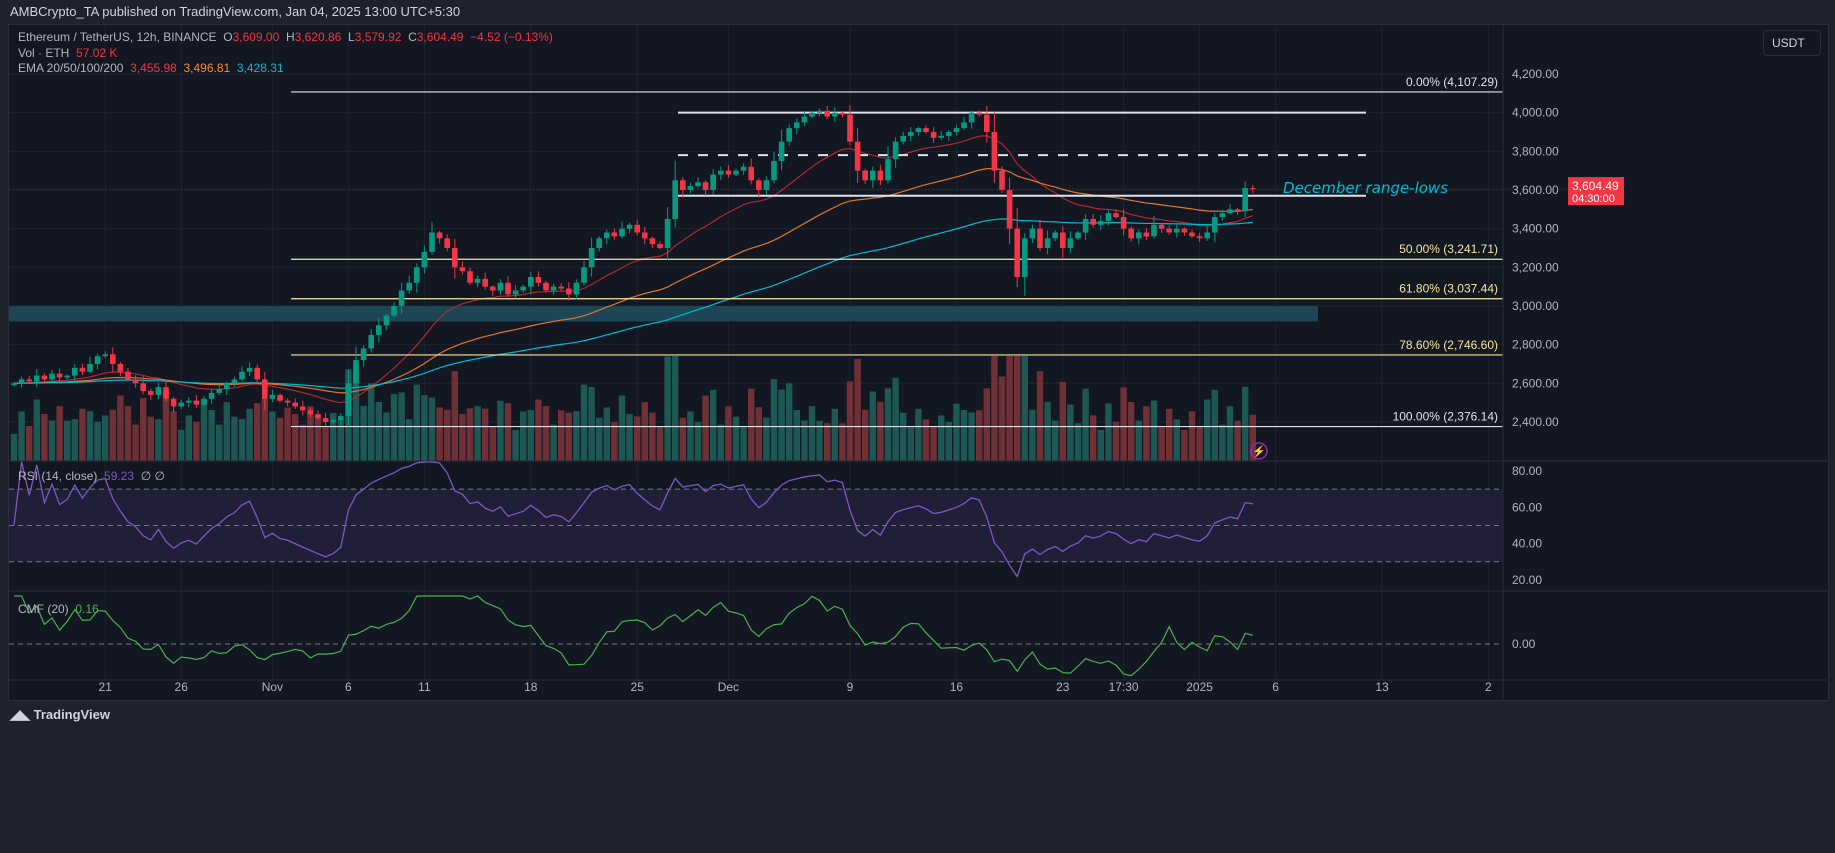 The height and width of the screenshot is (853, 1835). What do you see at coordinates (44, 53) in the screenshot?
I see `volume-label: Vol · ETH` at bounding box center [44, 53].